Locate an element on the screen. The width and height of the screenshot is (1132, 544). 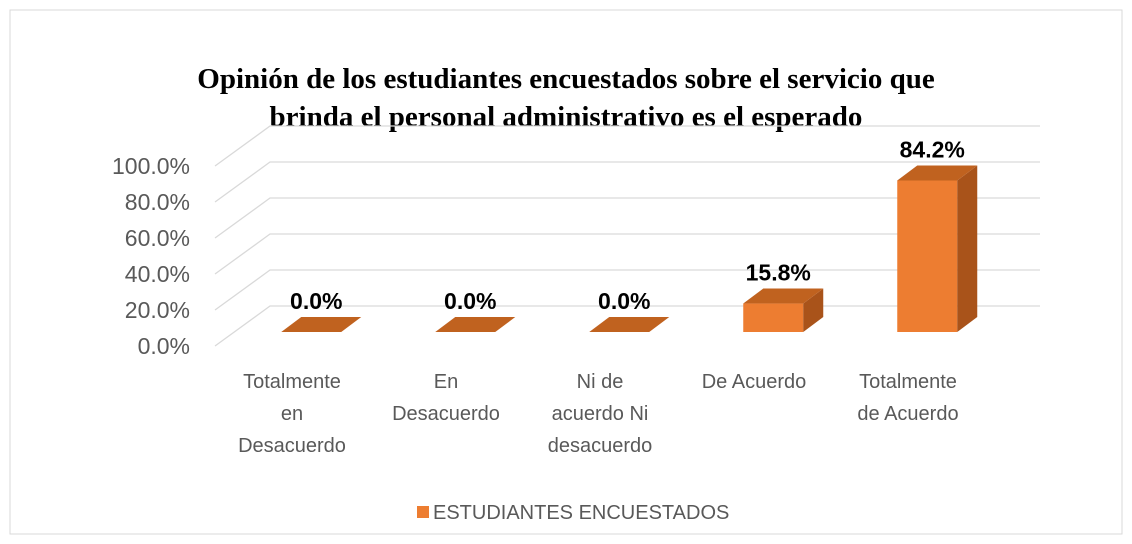
x-tick-label: Totalmente de Acuerdo is located at coordinates (908, 398).